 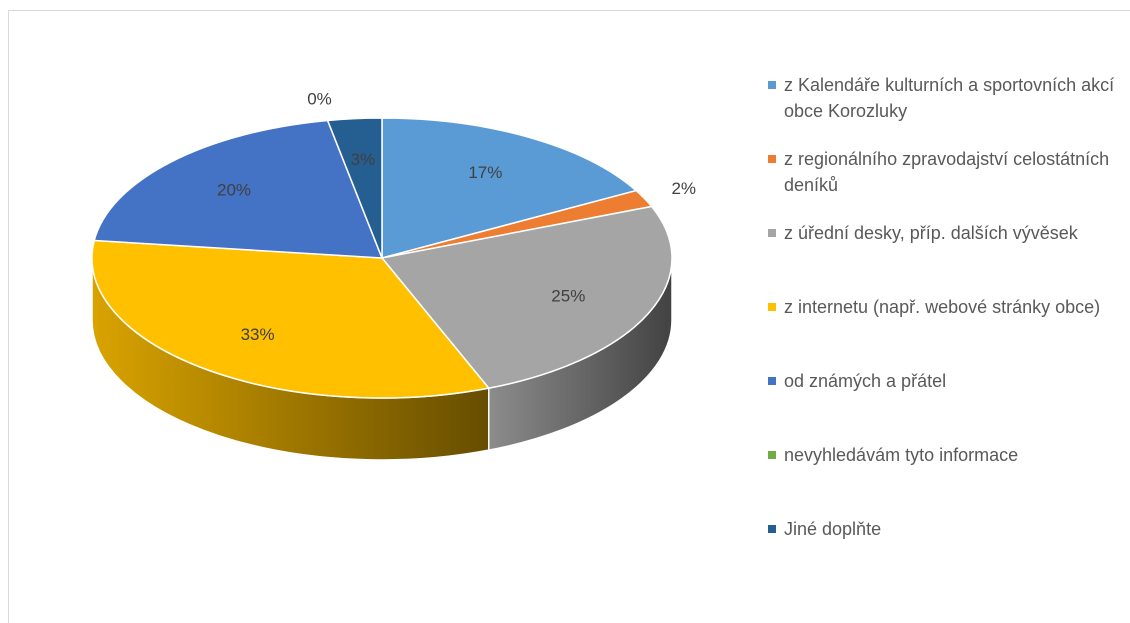 What do you see at coordinates (319, 98) in the screenshot?
I see `data-label: 0%` at bounding box center [319, 98].